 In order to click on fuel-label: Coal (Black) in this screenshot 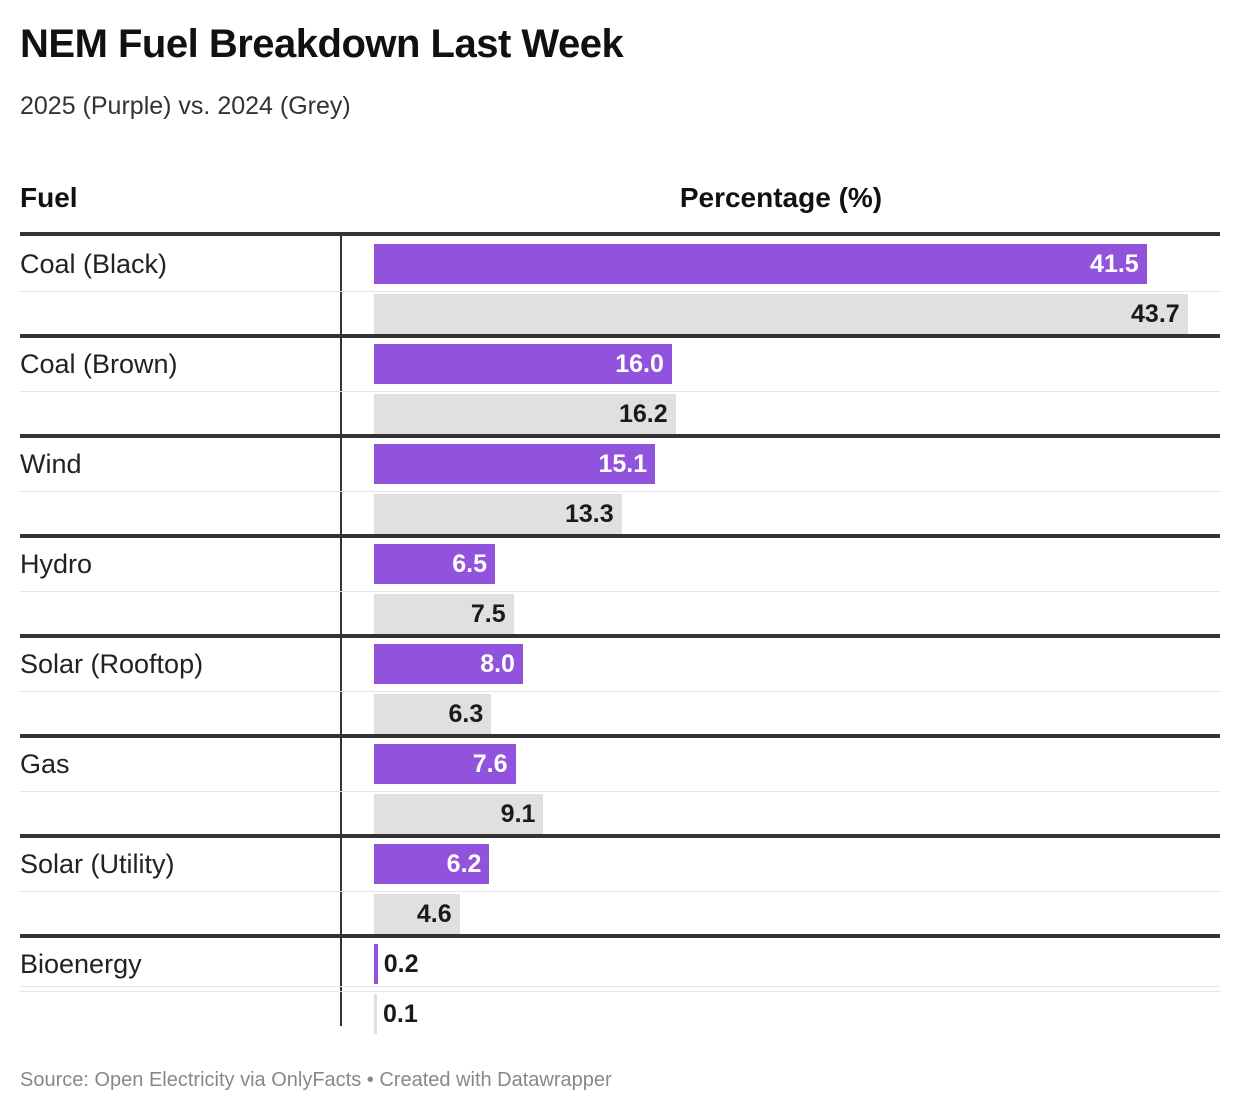, I will do `click(94, 264)`.